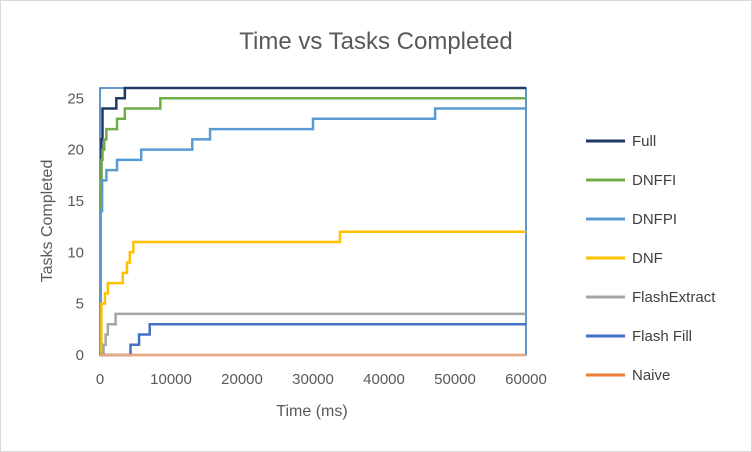  Describe the element at coordinates (455, 379) in the screenshot. I see `x-tick-label: 50000` at that location.